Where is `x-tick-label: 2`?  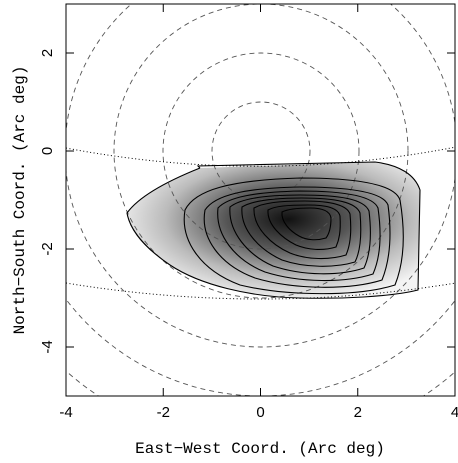 x-tick-label: 2 is located at coordinates (358, 412).